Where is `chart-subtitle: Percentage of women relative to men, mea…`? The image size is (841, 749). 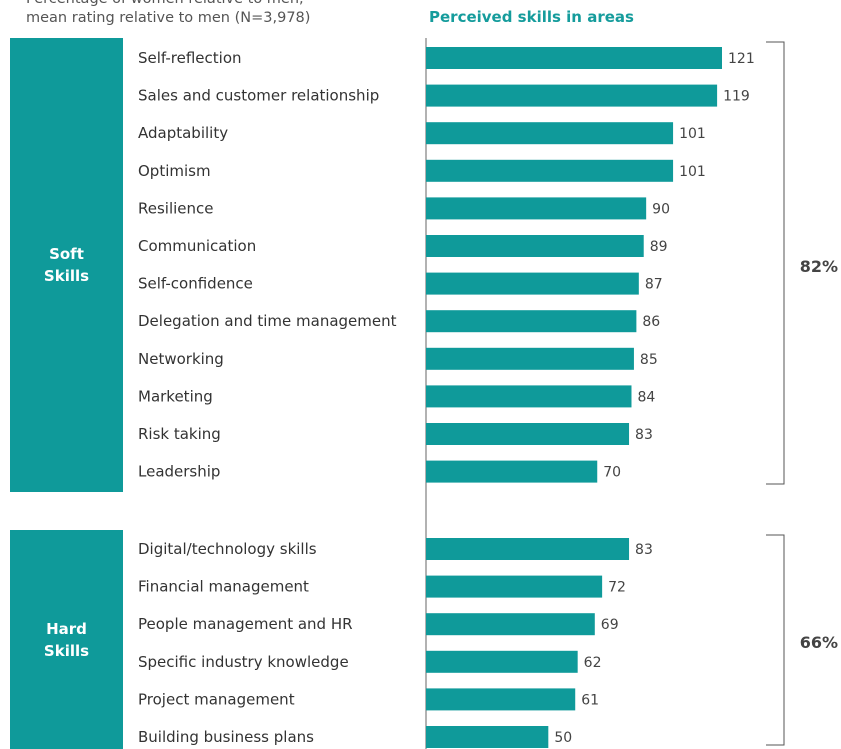 chart-subtitle: Percentage of women relative to men, mea… is located at coordinates (216, 17).